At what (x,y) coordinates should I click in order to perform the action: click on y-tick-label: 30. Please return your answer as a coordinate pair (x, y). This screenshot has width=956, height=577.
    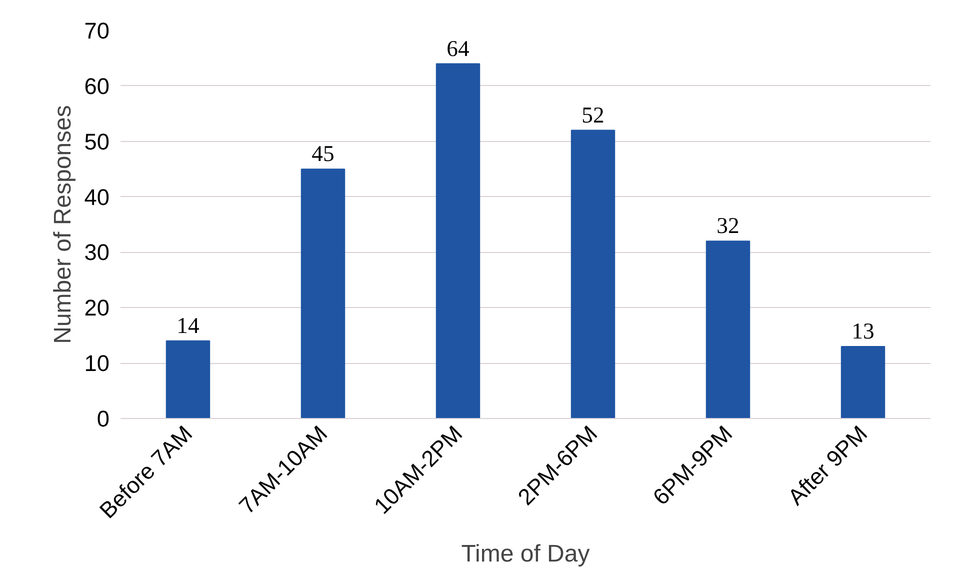
    Looking at the image, I should click on (97, 252).